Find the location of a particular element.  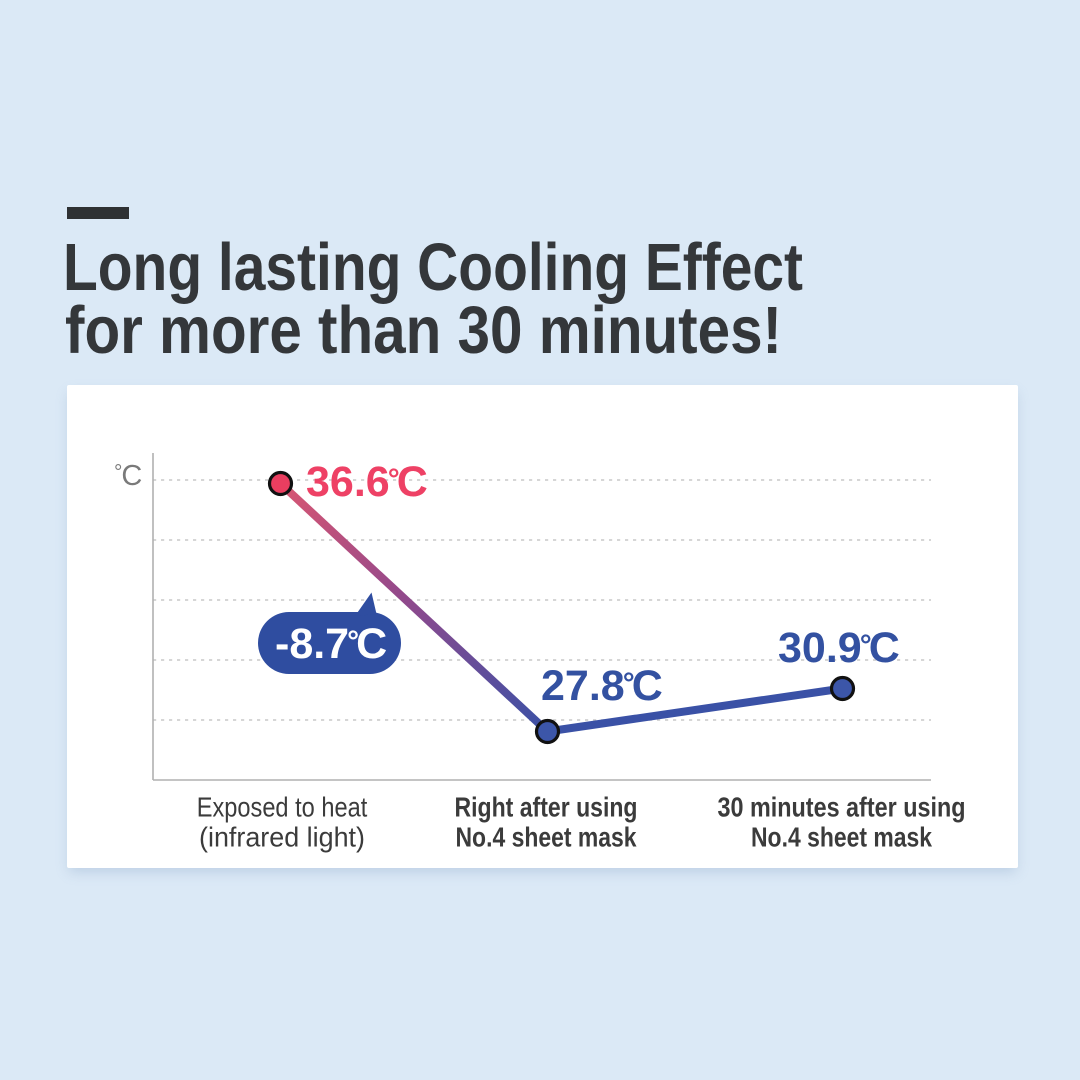

svg-text: 30.9°C is located at coordinates (839, 648).